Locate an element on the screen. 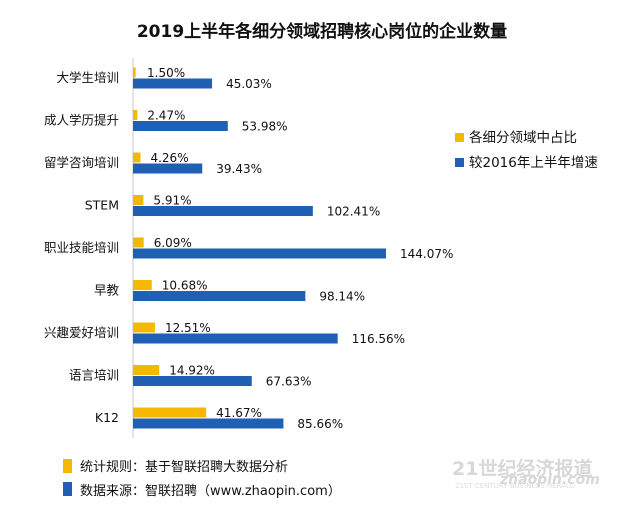 This screenshot has width=641, height=507. legend-swatch-share is located at coordinates (459, 137).